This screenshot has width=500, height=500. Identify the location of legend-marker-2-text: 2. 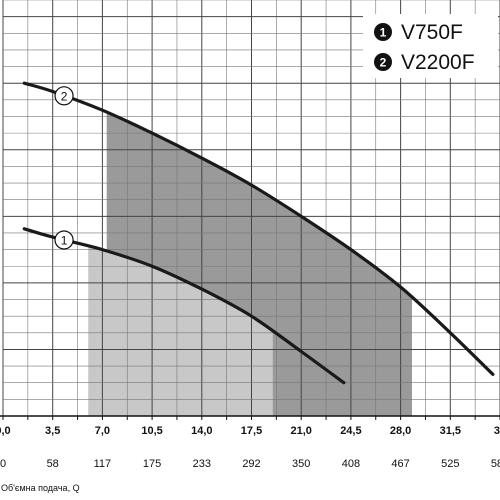
(383, 63).